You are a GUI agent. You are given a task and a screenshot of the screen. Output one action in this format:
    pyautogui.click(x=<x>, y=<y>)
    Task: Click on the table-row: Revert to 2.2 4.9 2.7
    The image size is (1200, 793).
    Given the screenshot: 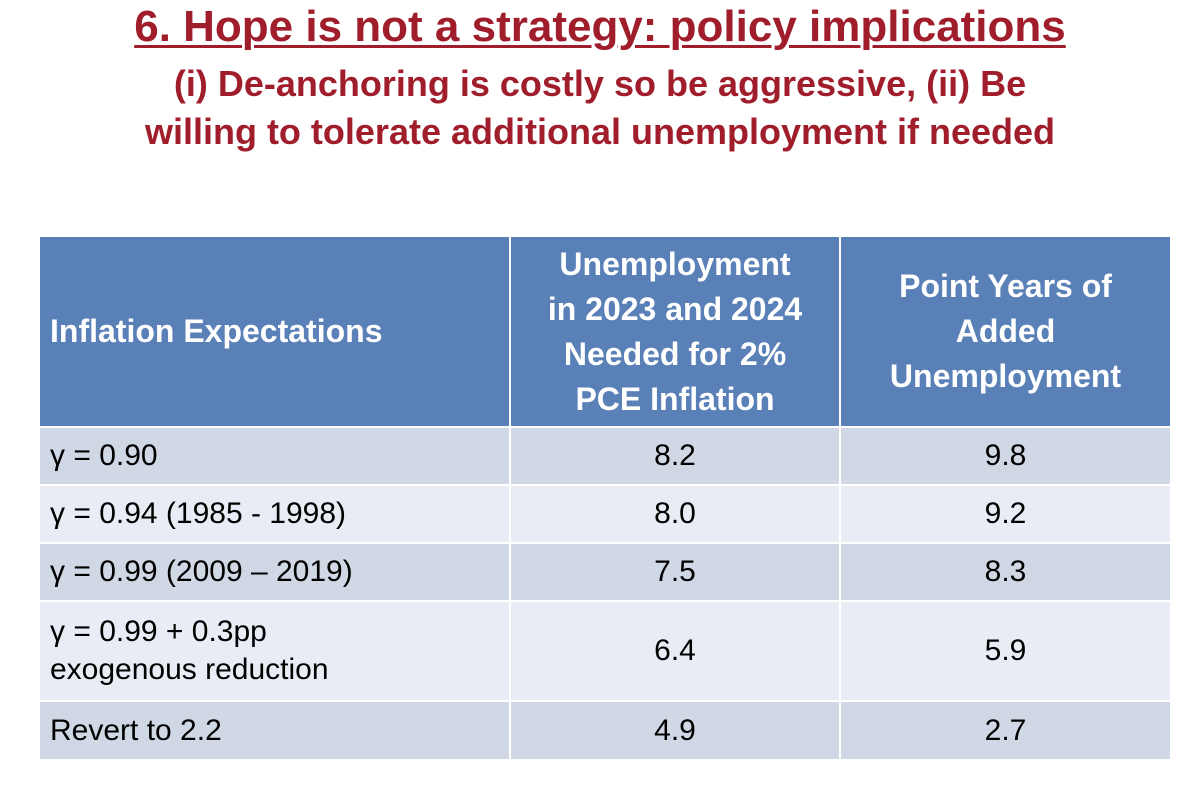 What is the action you would take?
    pyautogui.click(x=605, y=729)
    